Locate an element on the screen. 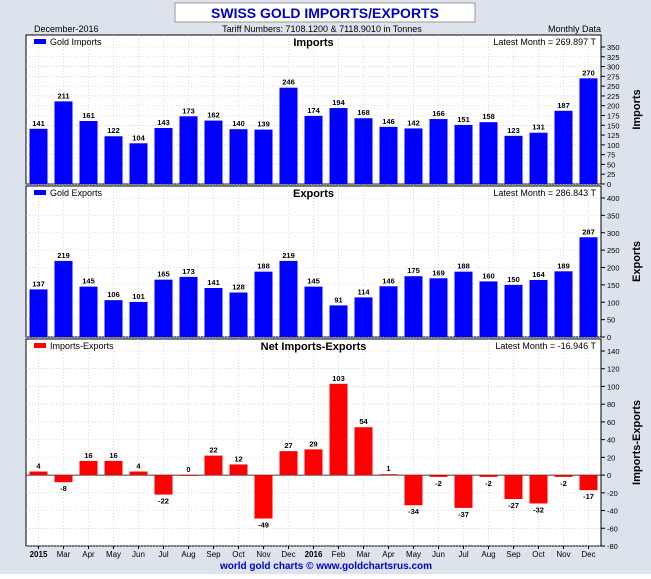 This screenshot has width=651, height=579. exports-value-label: 189 is located at coordinates (563, 265).